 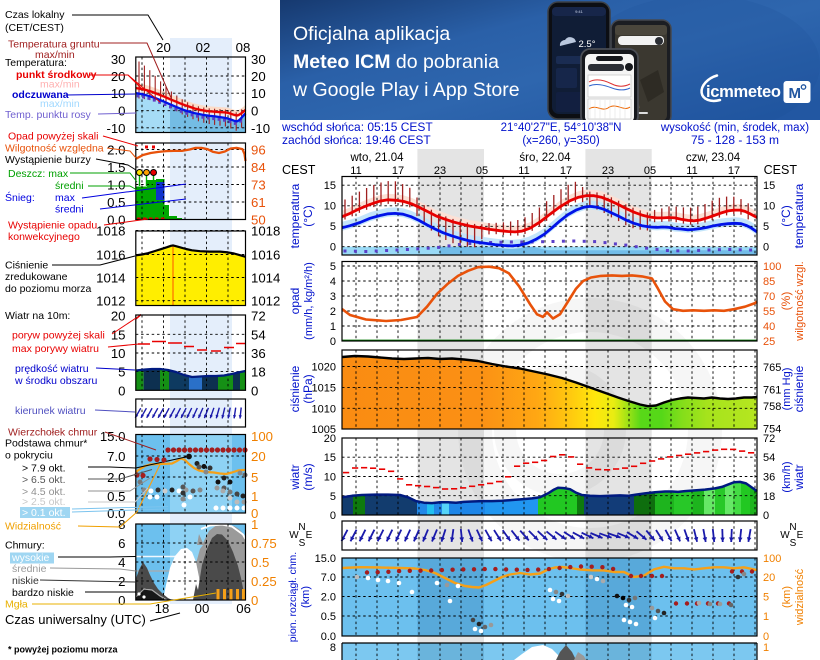 I want to click on svg-text: punkt środkowy, so click(x=56, y=75).